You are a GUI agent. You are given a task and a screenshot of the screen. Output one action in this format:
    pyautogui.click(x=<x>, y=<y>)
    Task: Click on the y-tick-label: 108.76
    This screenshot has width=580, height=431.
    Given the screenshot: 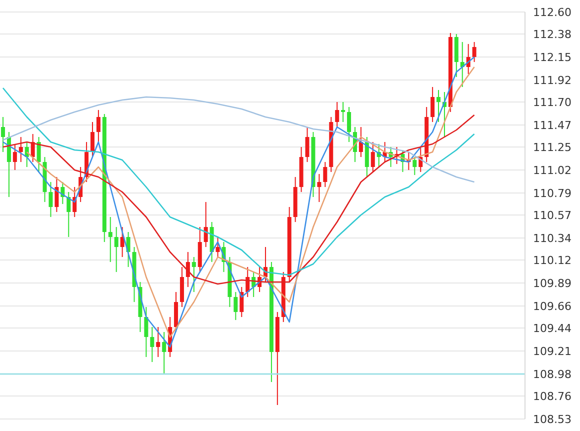 What is the action you would take?
    pyautogui.click(x=552, y=396)
    